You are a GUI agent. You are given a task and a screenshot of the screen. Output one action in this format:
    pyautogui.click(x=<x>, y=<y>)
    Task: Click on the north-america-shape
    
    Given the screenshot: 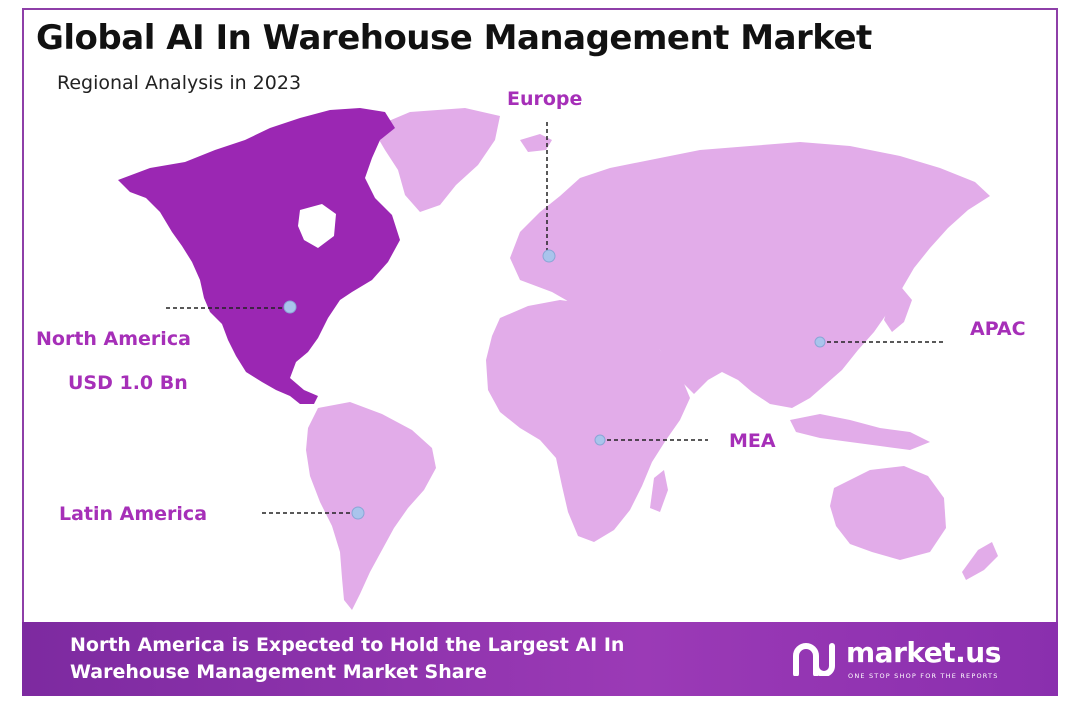 What is the action you would take?
    pyautogui.click(x=259, y=256)
    